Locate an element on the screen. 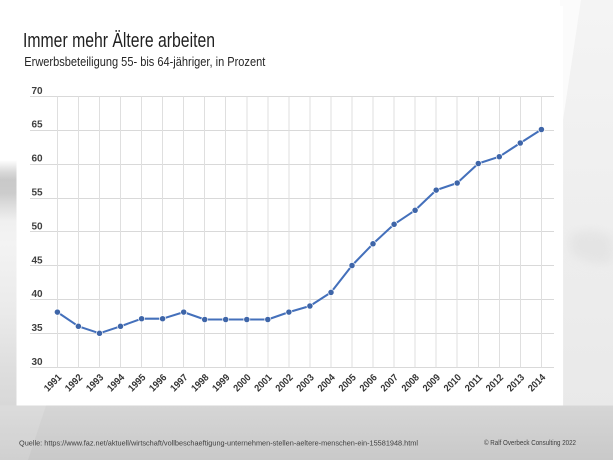  svg-text: 45 is located at coordinates (38, 260).